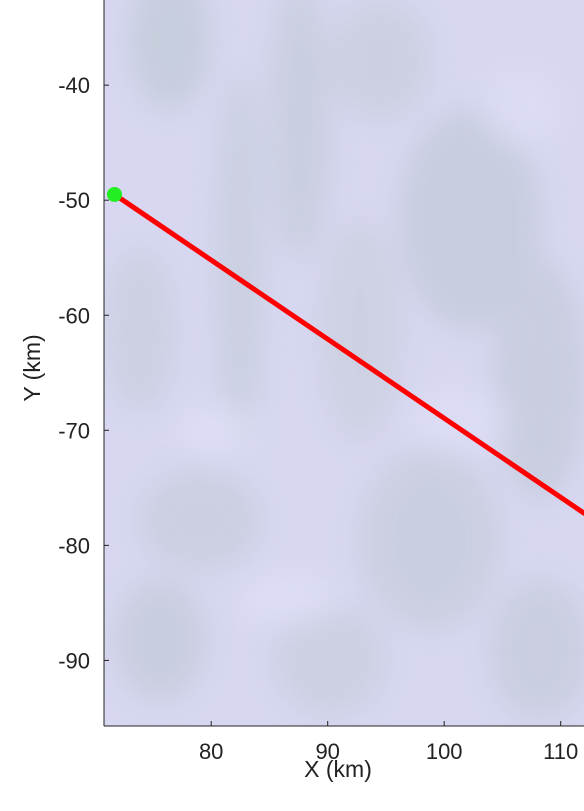  I want to click on x-tick-label: 100, so click(444, 751).